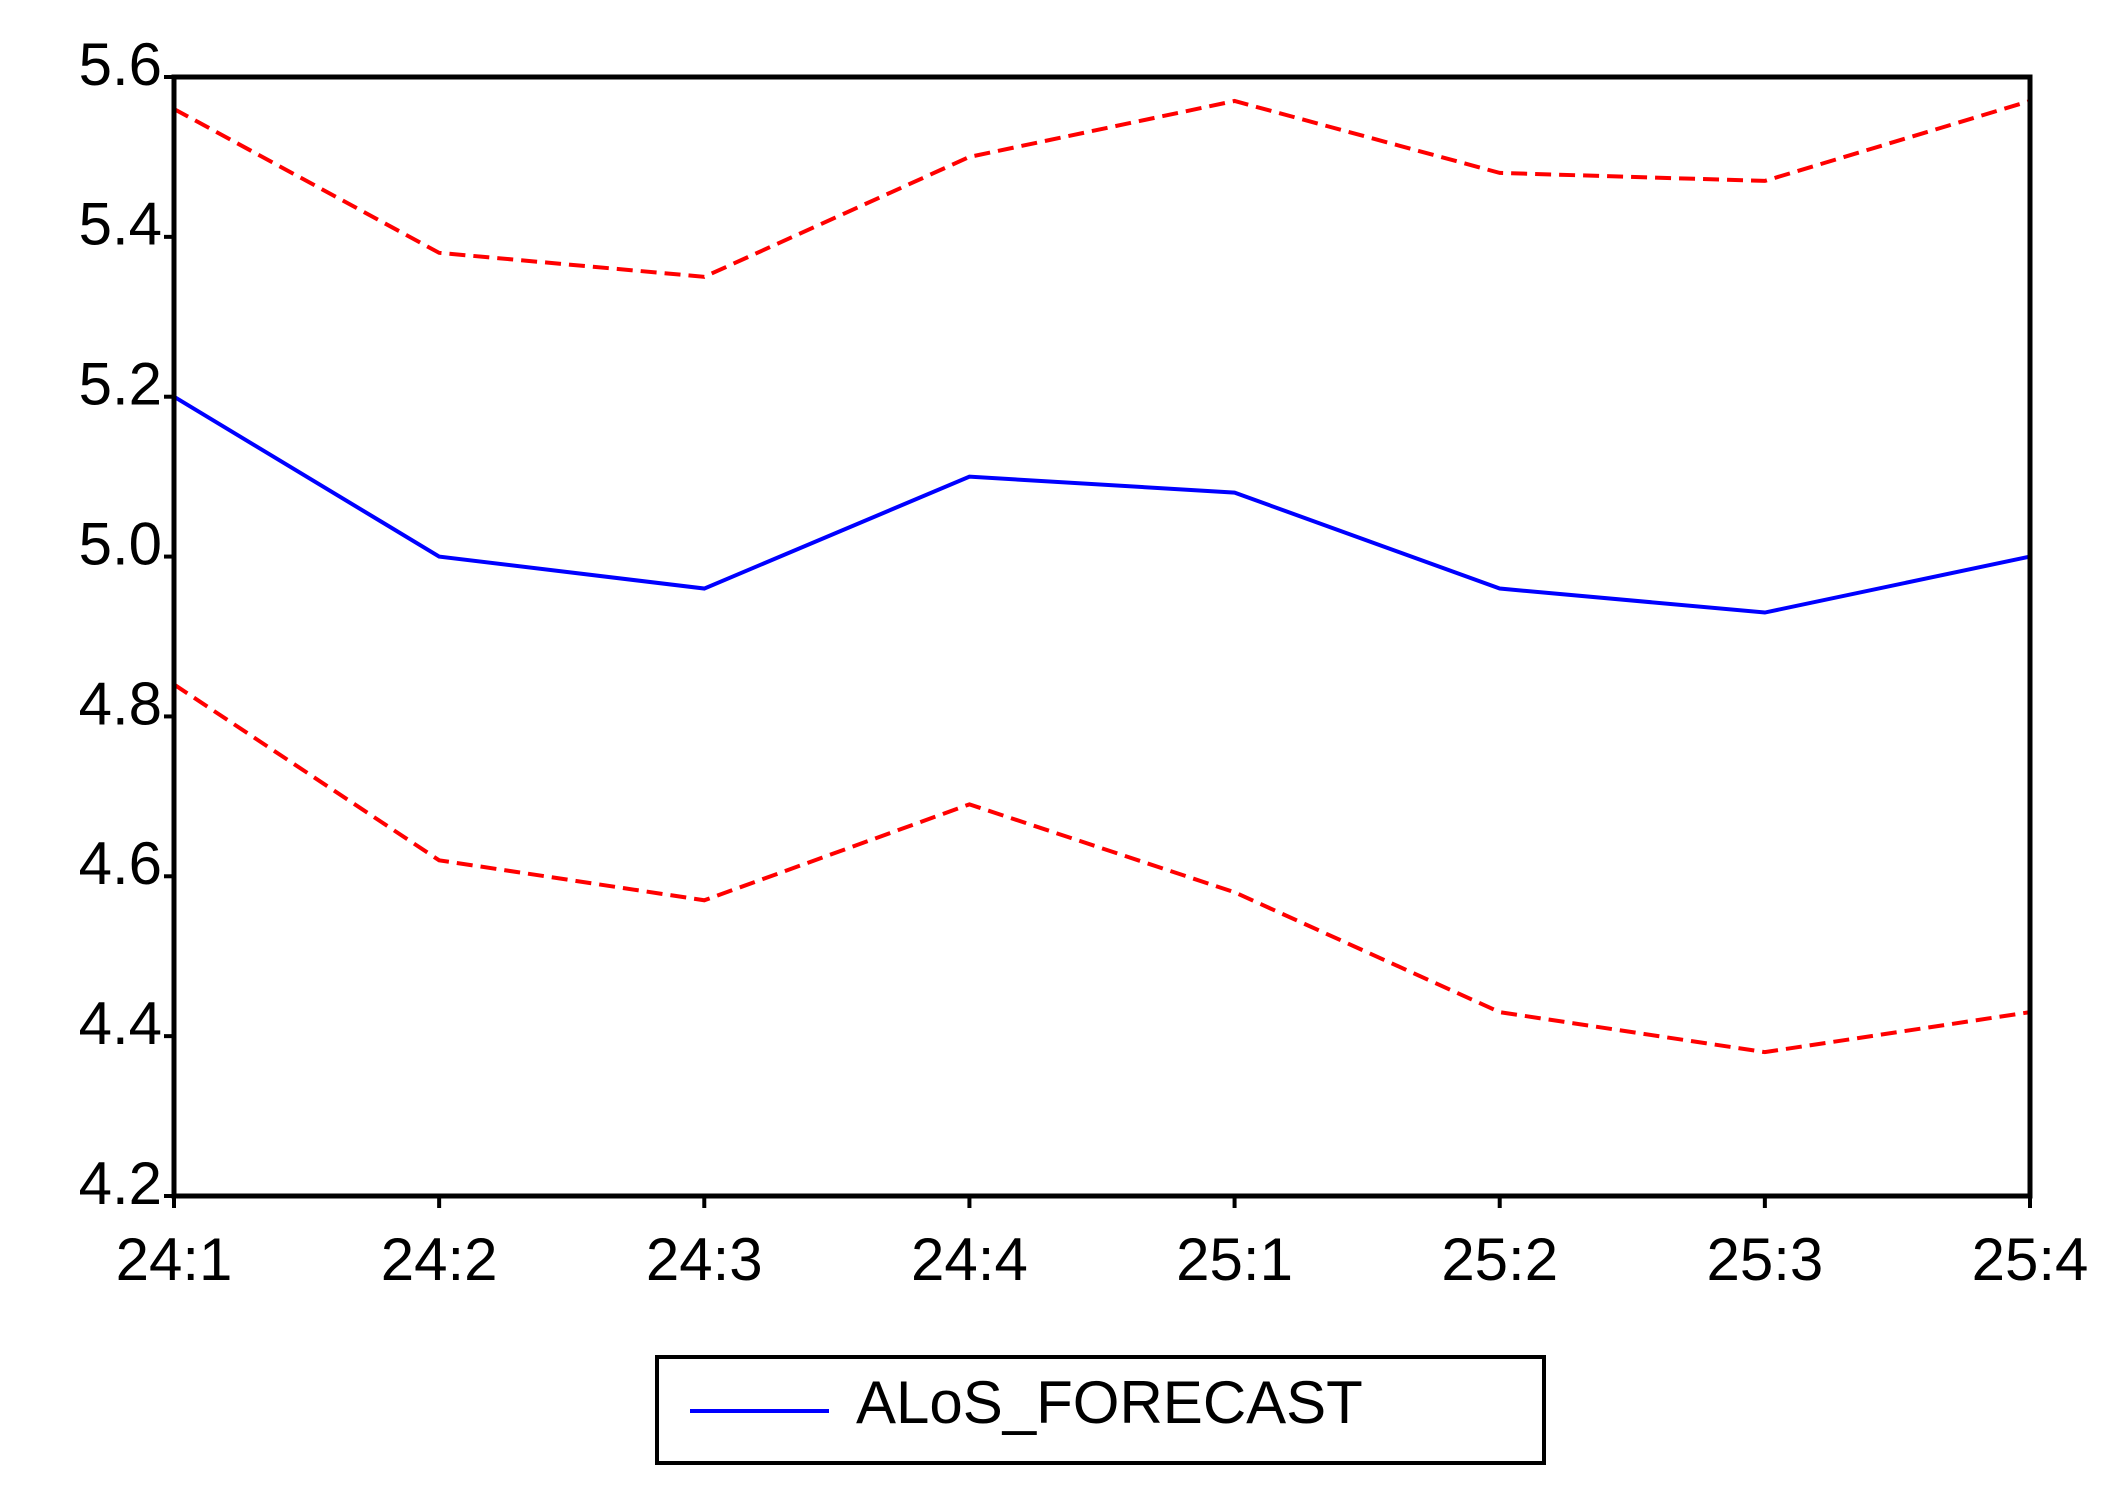 This screenshot has width=2114, height=1490. I want to click on x-tick-label: 25:2, so click(1499, 1259).